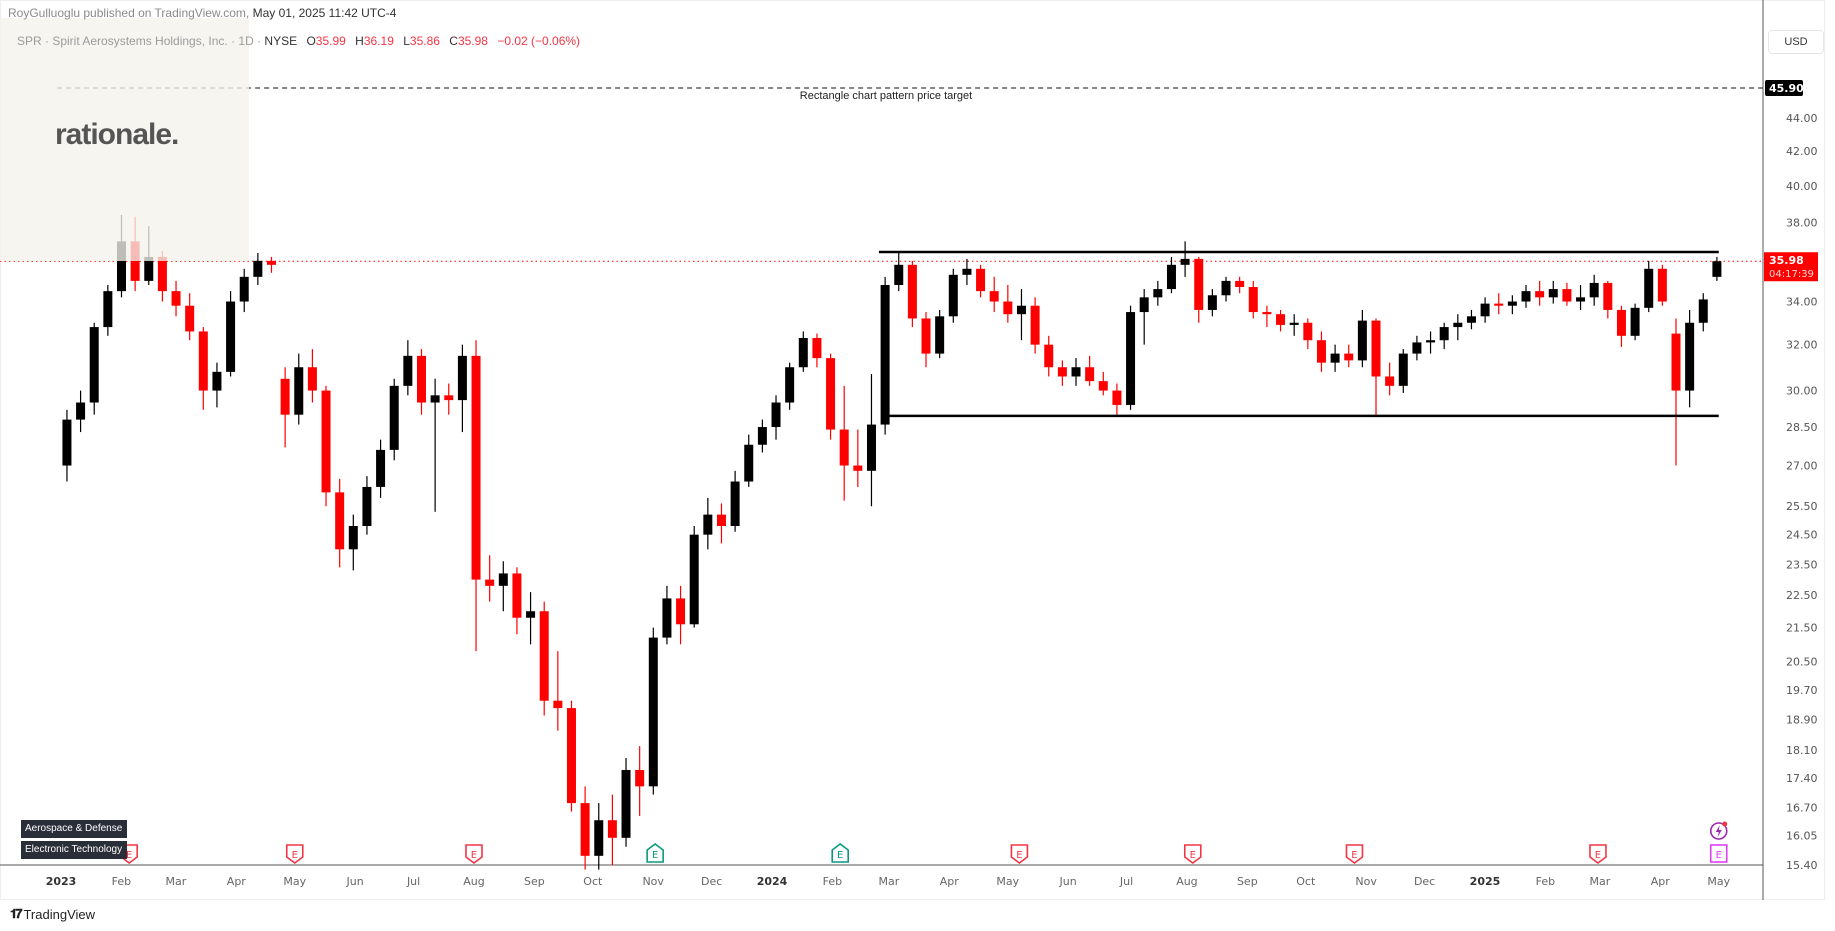 The width and height of the screenshot is (1835, 931). Describe the element at coordinates (74, 829) in the screenshot. I see `sector-tag: Aerospace & Defense` at that location.